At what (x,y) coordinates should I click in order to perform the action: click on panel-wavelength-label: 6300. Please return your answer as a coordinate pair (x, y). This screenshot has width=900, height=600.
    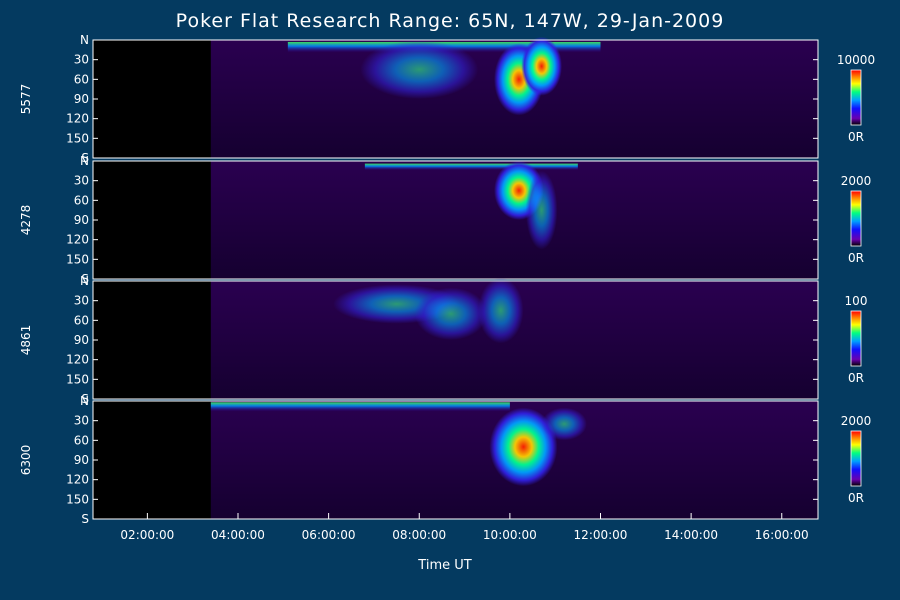
    Looking at the image, I should click on (26, 460).